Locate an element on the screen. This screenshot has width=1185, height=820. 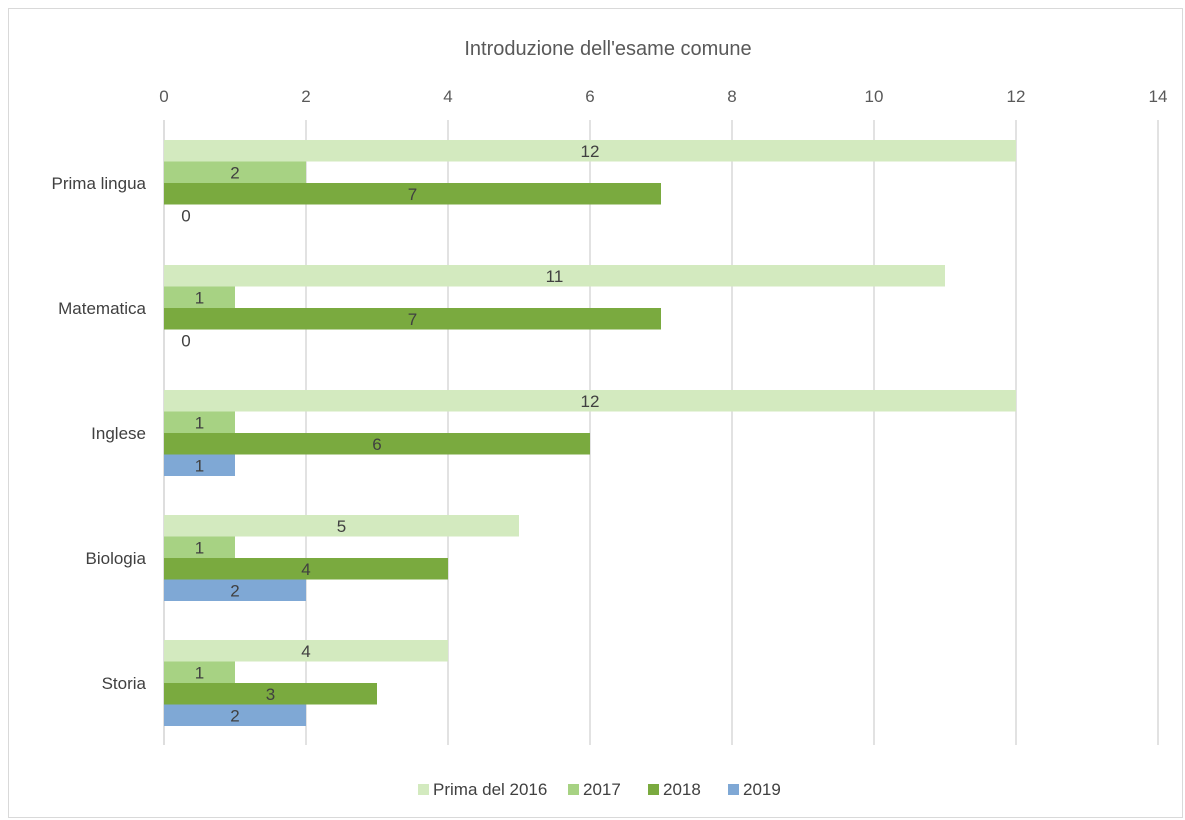
x-axis-ticks: 0 2 4 6 8 10 12 14 is located at coordinates (663, 96).